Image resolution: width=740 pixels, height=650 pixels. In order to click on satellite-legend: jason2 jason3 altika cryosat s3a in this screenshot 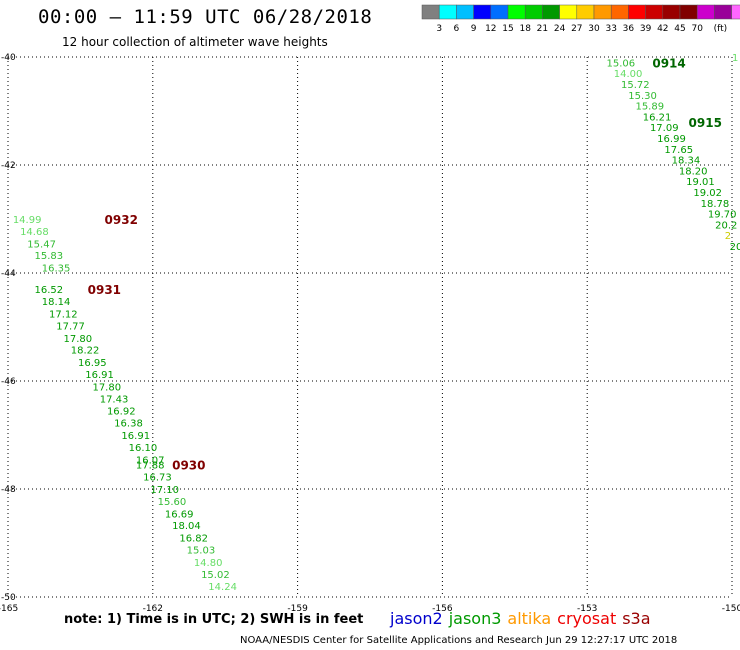, I will do `click(523, 618)`.